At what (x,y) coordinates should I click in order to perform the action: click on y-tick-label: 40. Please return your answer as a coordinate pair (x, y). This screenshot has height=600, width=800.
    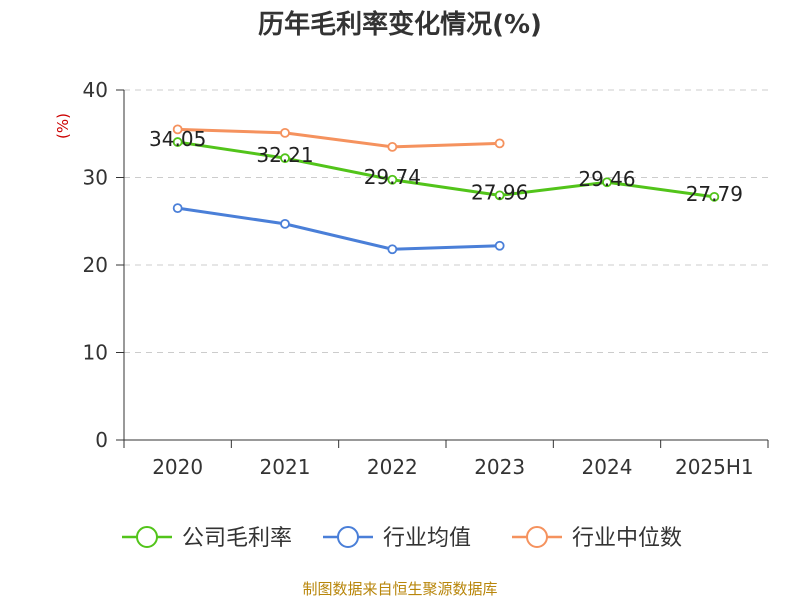
    Looking at the image, I should click on (95, 90).